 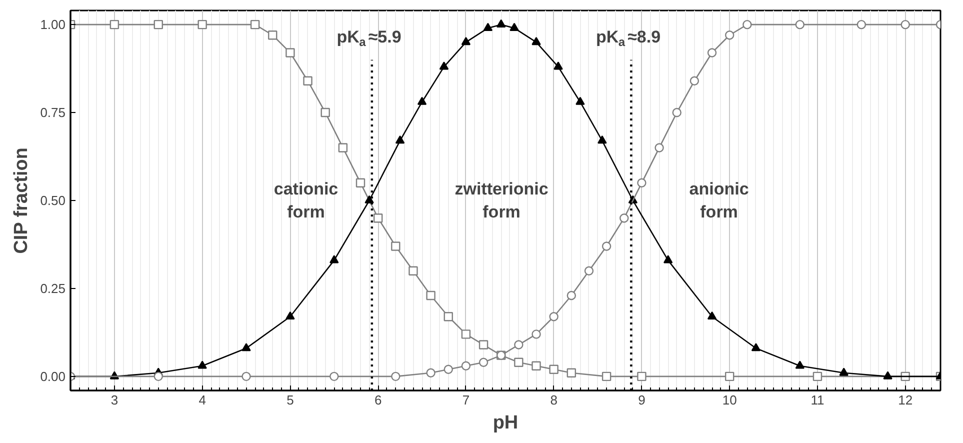 What do you see at coordinates (290, 400) in the screenshot?
I see `x-tick-label: 5` at bounding box center [290, 400].